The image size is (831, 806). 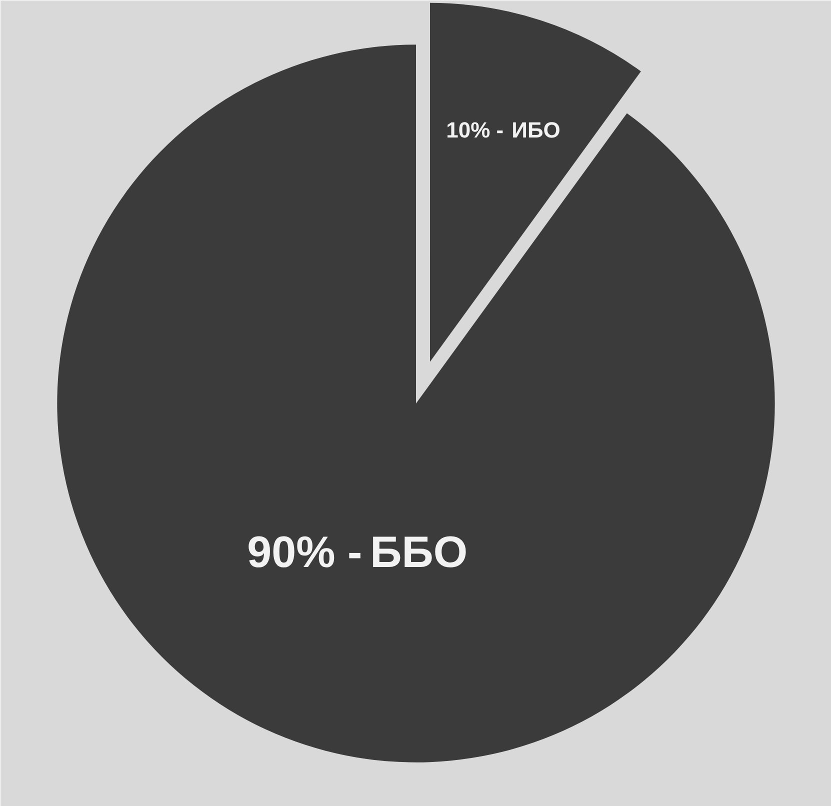 What do you see at coordinates (304, 552) in the screenshot?
I see `data-label: 90% -` at bounding box center [304, 552].